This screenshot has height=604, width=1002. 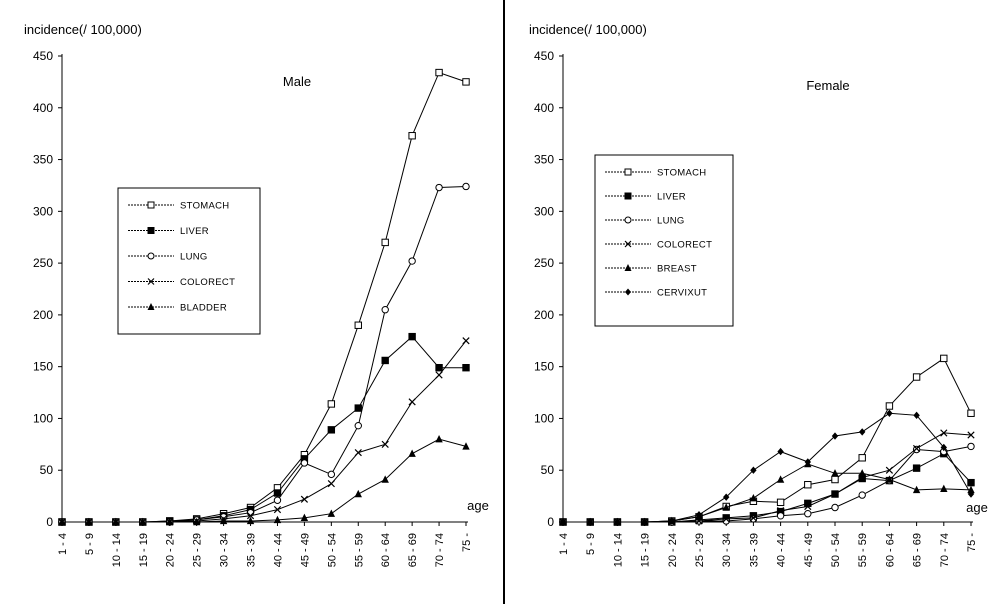 What do you see at coordinates (628, 267) in the screenshot?
I see `legend-marker-breast` at bounding box center [628, 267].